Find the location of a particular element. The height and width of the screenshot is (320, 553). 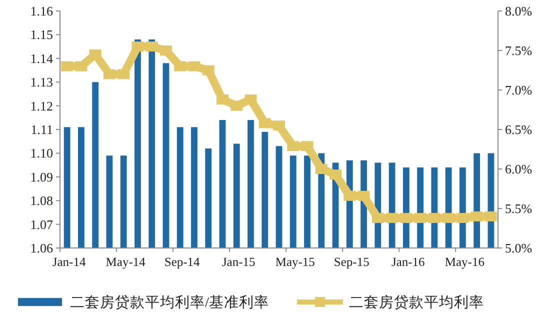

y2-tick-label: 8.0% is located at coordinates (518, 11).